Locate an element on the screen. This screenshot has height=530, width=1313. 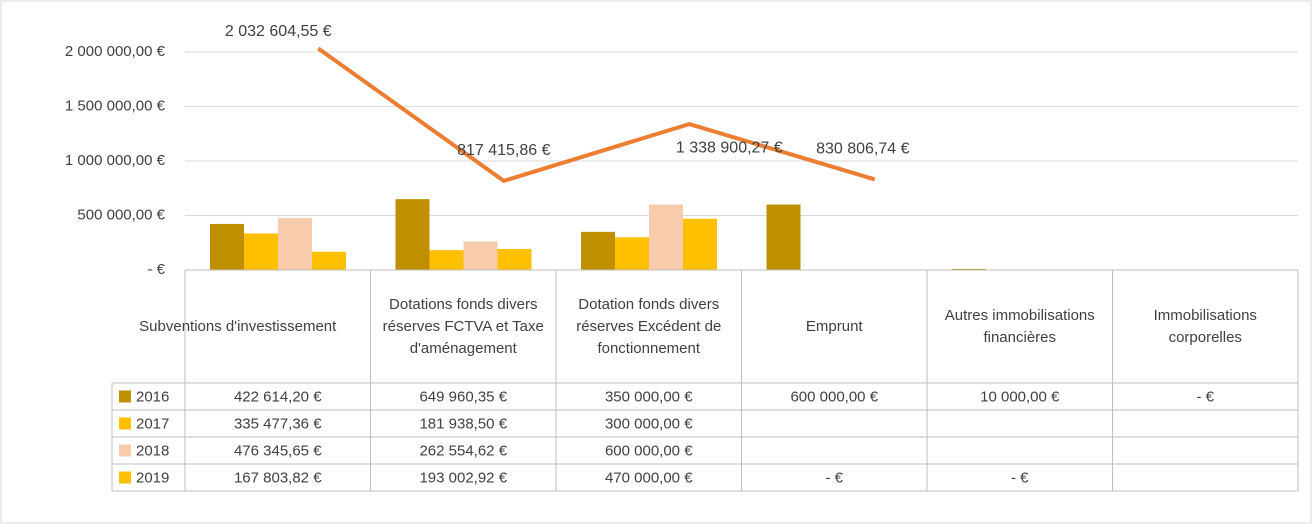
category-label-box: Emprunt is located at coordinates (834, 326).